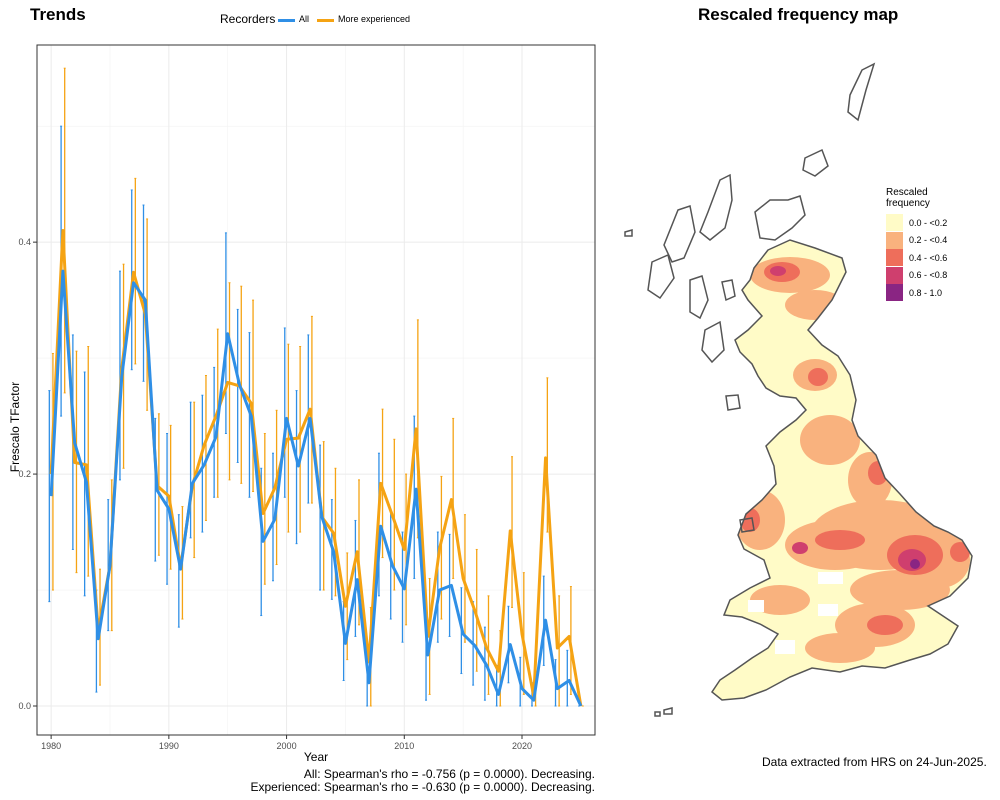  What do you see at coordinates (169, 746) in the screenshot?
I see `x-tick-label: 1990` at bounding box center [169, 746].